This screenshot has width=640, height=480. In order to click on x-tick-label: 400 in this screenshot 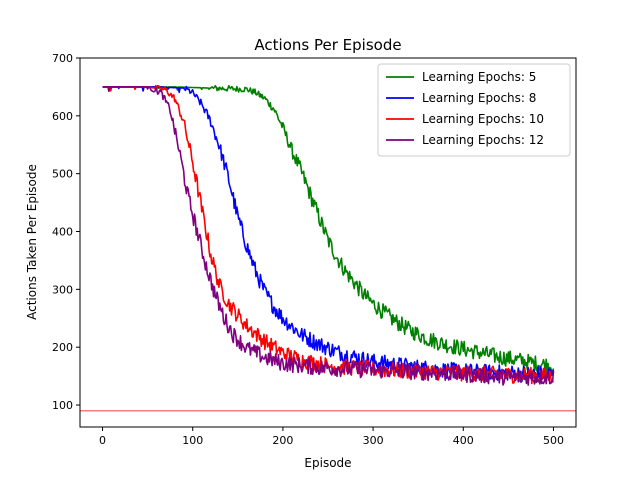, I will do `click(463, 440)`.